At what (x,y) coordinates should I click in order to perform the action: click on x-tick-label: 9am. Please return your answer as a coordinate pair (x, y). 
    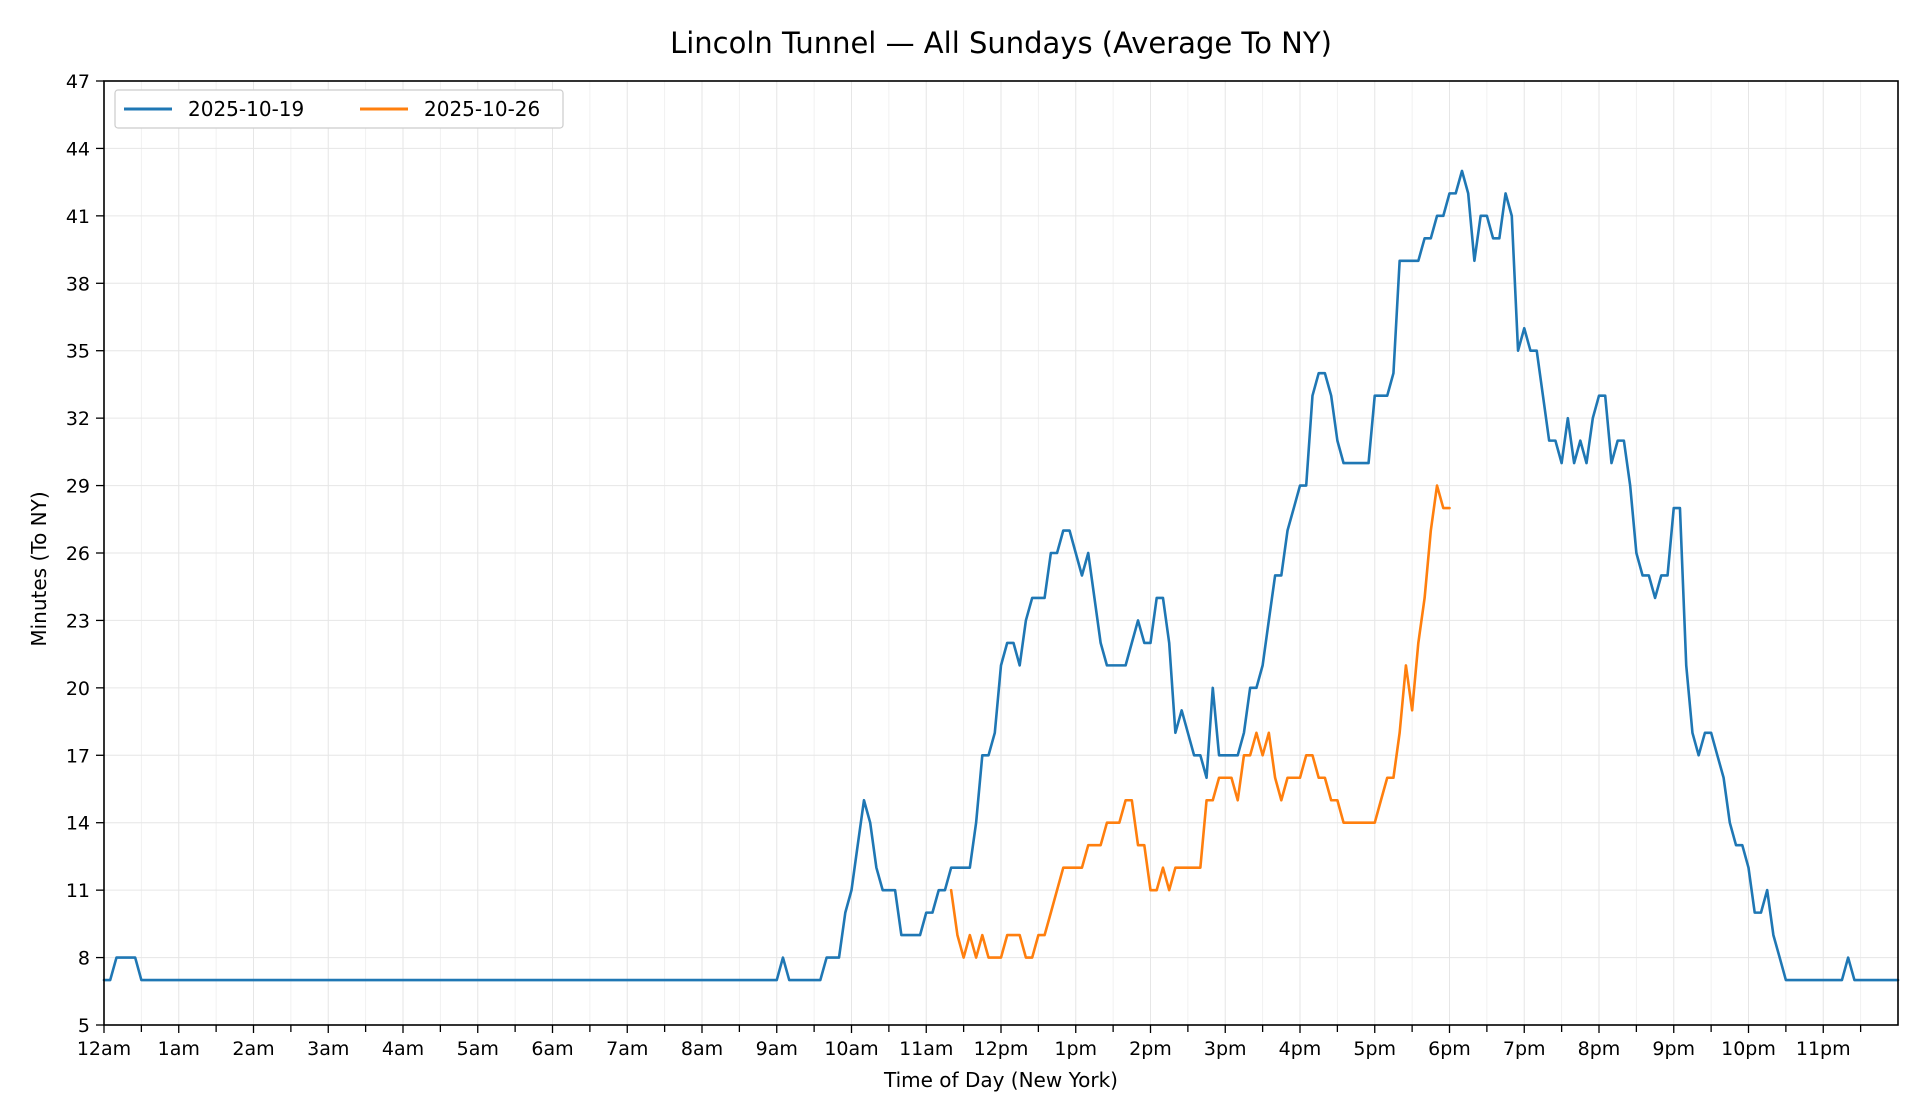
    Looking at the image, I should click on (777, 1049).